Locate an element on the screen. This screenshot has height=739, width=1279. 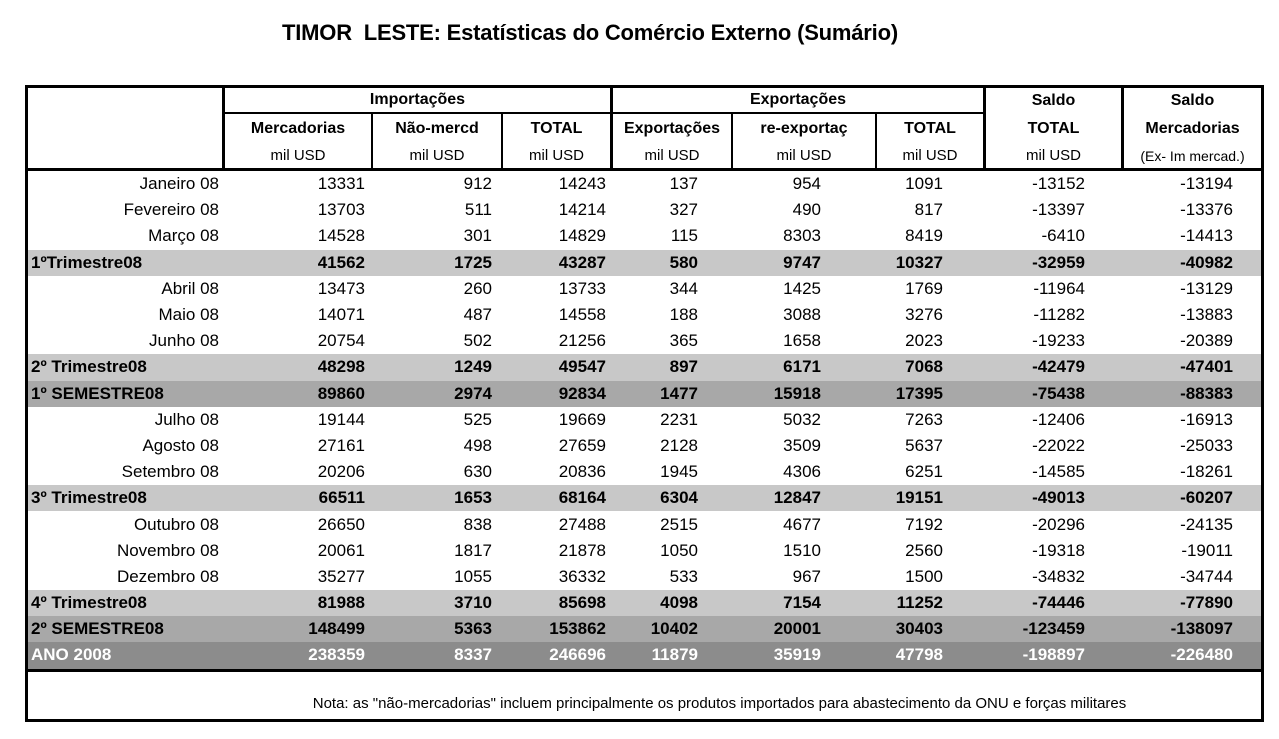
cell-importacoes-mercadorias: 13703 is located at coordinates (341, 210).